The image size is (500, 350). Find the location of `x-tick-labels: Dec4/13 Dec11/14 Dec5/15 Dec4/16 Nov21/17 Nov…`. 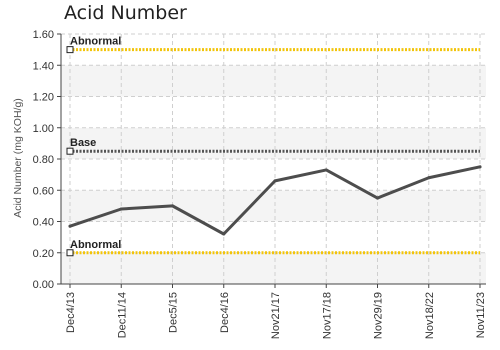

x-tick-labels: Dec4/13 Dec11/14 Dec5/15 Dec4/16 Nov21/17 Nov… is located at coordinates (276, 315).